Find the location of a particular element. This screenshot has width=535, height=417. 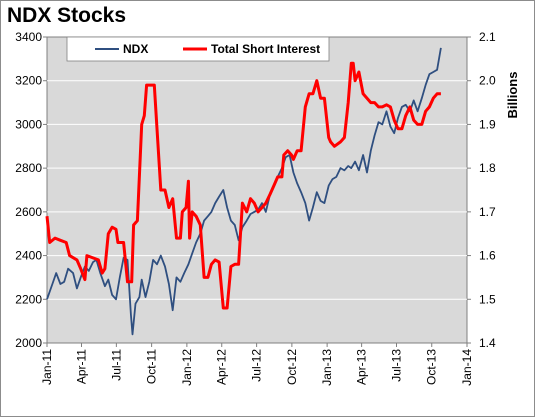

y2-axis-label: Billions is located at coordinates (512, 95).